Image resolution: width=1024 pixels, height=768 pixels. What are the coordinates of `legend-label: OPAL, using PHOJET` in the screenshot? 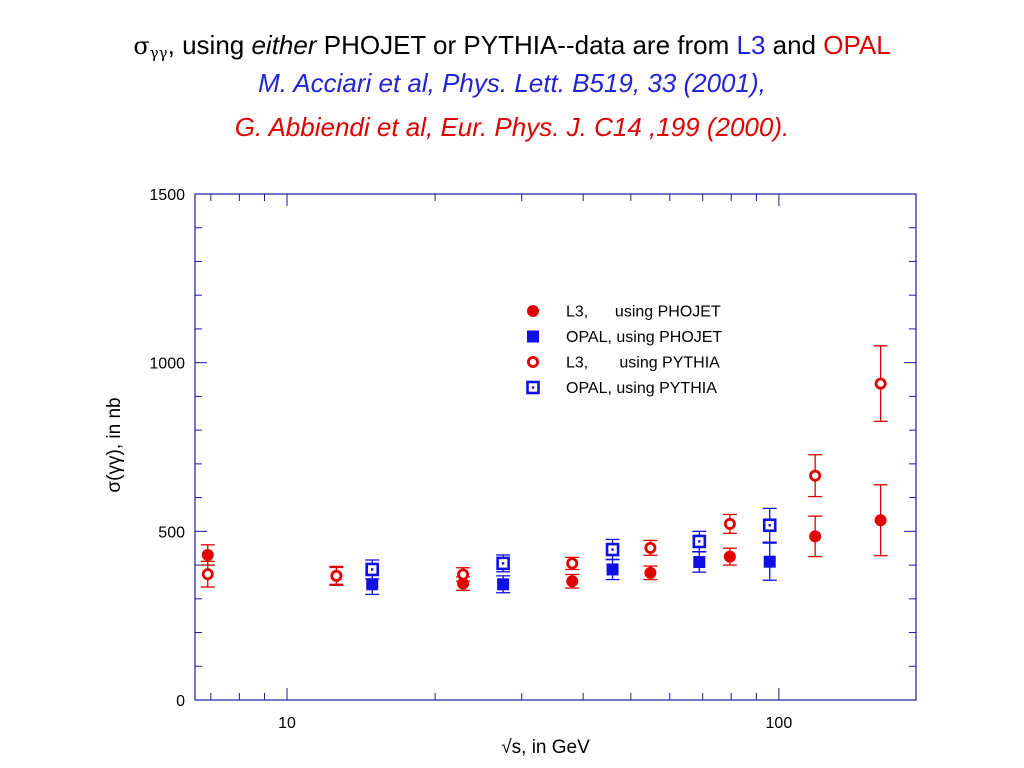 It's located at (644, 337).